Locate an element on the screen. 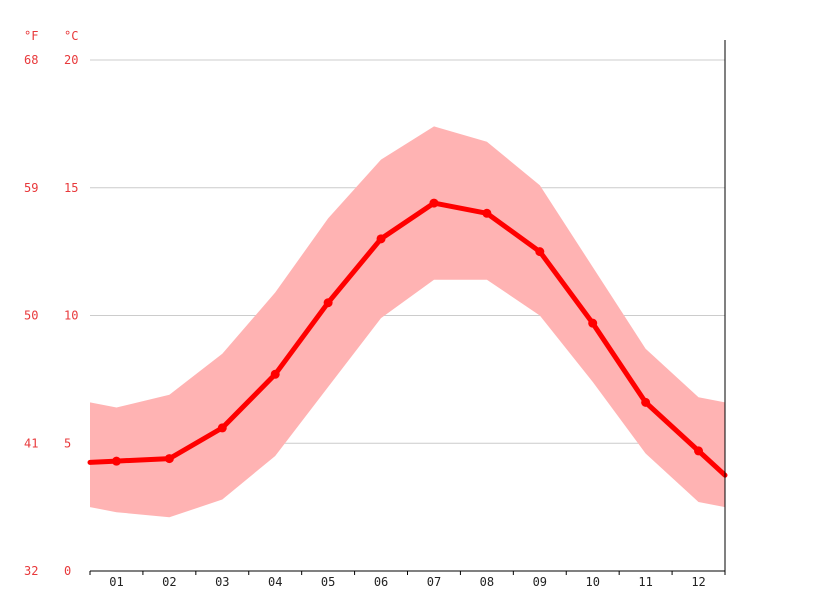  unit-label-fahrenheit: °F is located at coordinates (31, 36).